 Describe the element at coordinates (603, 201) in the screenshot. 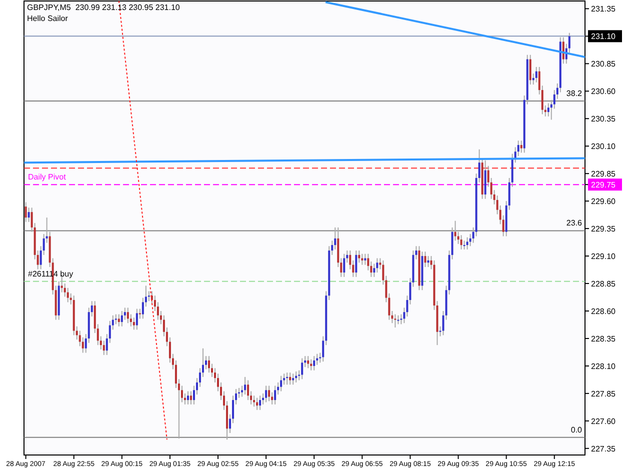

I see `y-tick-label: 229.60` at that location.